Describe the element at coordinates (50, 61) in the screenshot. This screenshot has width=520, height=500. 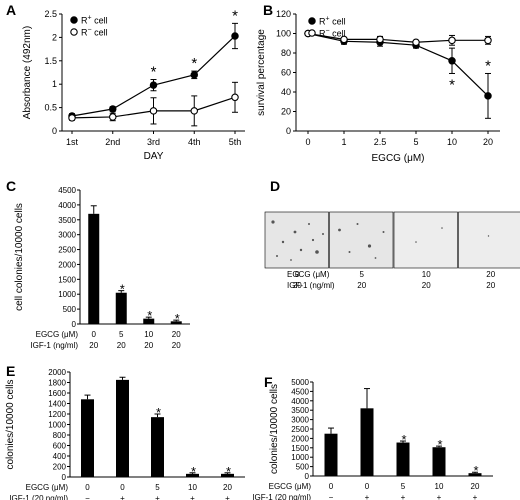
I see `y-tick-label: 1.5` at that location.